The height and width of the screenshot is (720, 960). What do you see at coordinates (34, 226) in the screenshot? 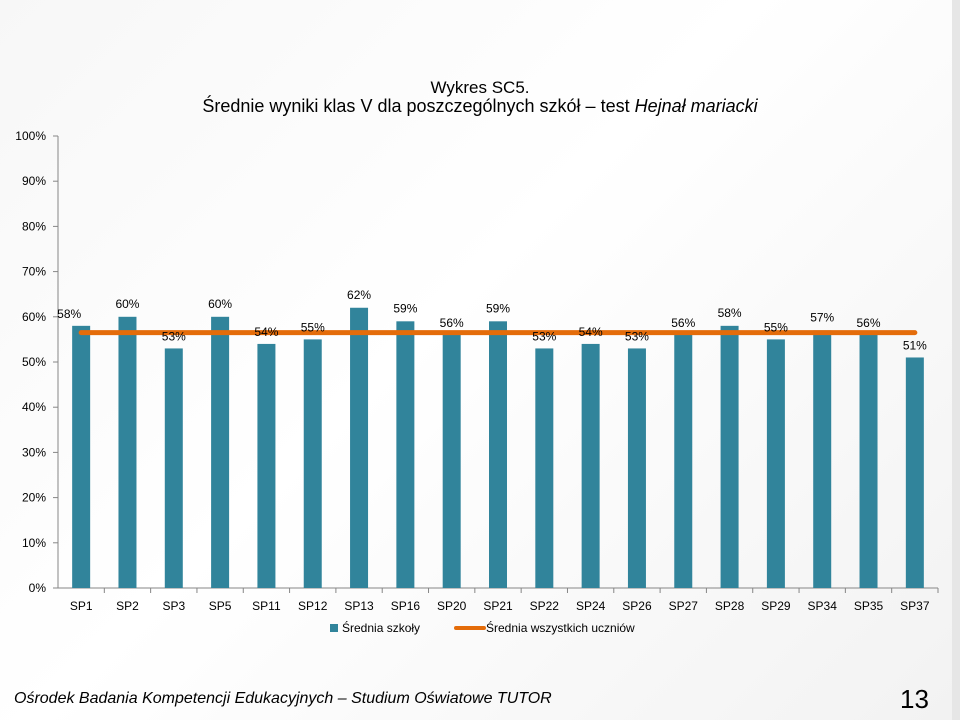
I see `y-tick-label: 80%` at bounding box center [34, 226].